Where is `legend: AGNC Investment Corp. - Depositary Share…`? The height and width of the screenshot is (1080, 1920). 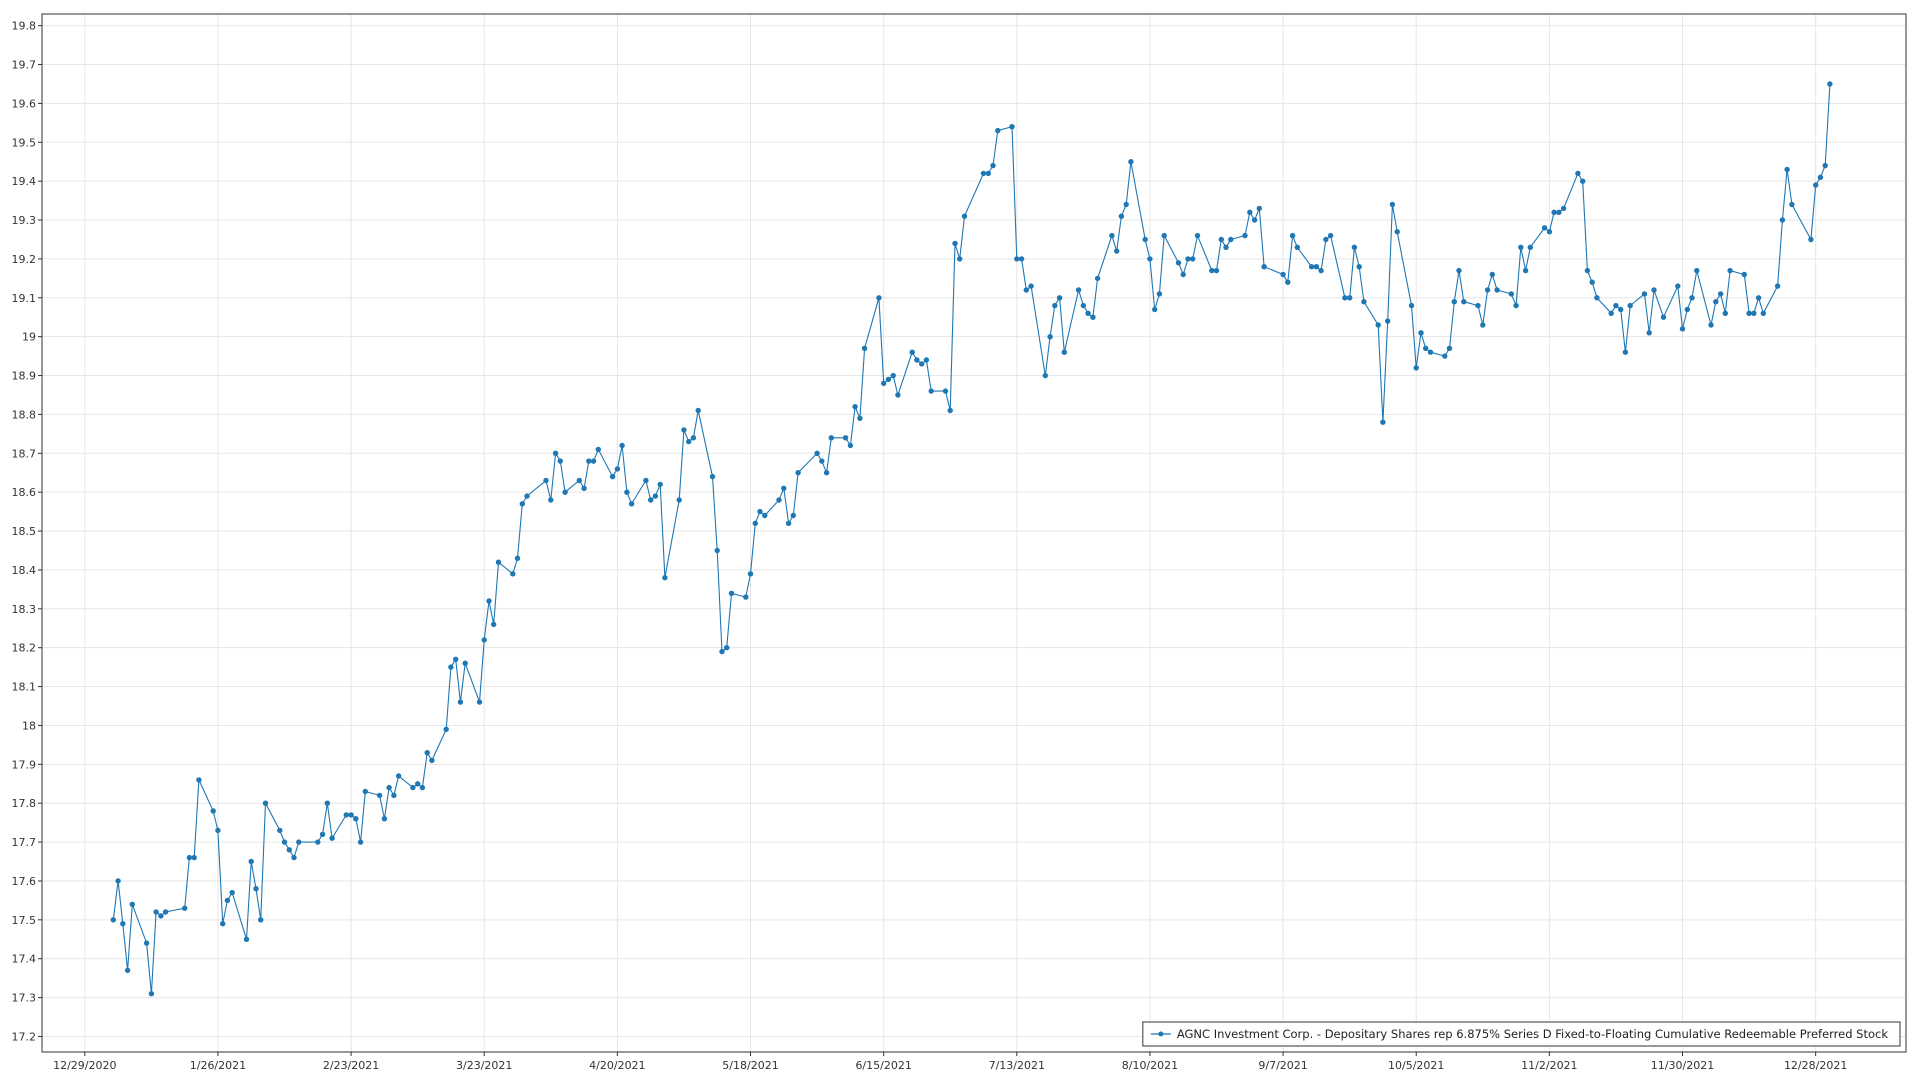
legend: AGNC Investment Corp. - Depositary Share… is located at coordinates (1521, 1034).